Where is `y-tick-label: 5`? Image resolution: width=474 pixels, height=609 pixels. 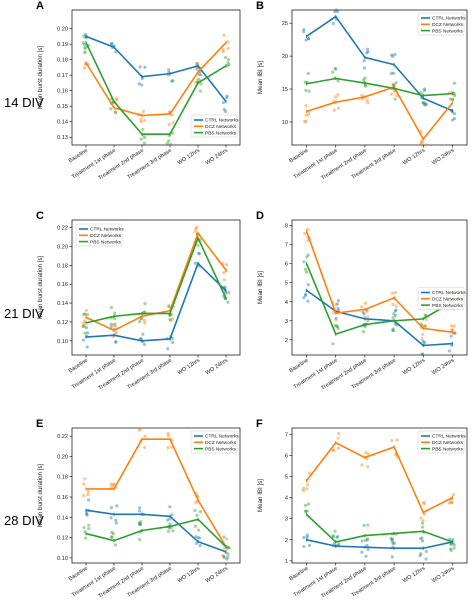
y-tick-label: 5 is located at coordinates (286, 284).